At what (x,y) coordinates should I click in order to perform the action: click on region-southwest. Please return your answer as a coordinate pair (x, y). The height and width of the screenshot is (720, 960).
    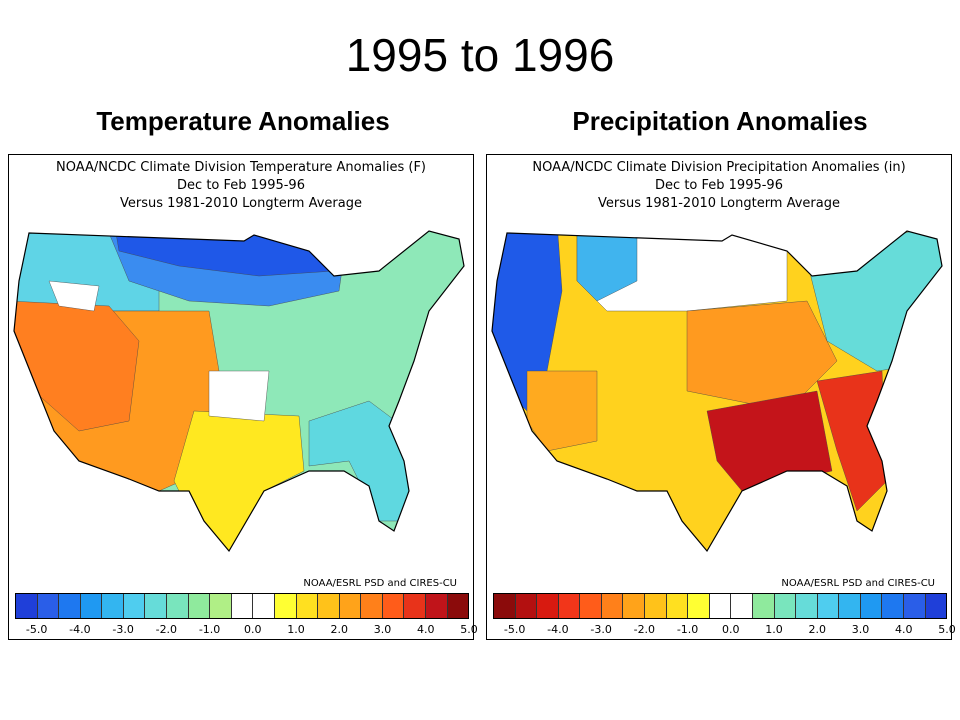
    Looking at the image, I should click on (562, 411).